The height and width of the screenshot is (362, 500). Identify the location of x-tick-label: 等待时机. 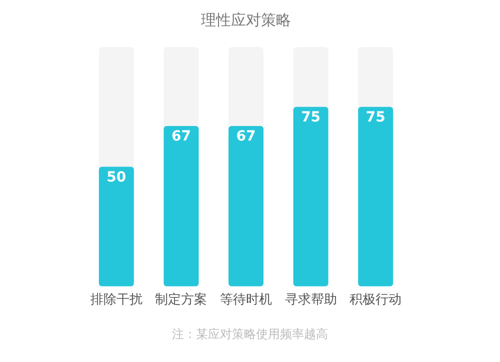
(246, 300).